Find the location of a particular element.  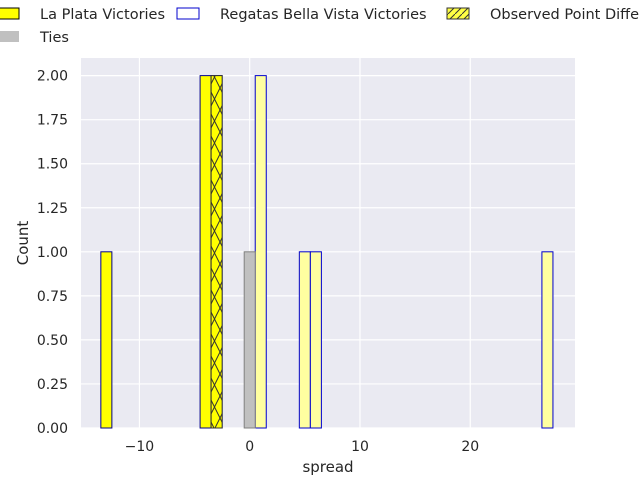

y-tick-label: 2.00 is located at coordinates (52, 77).